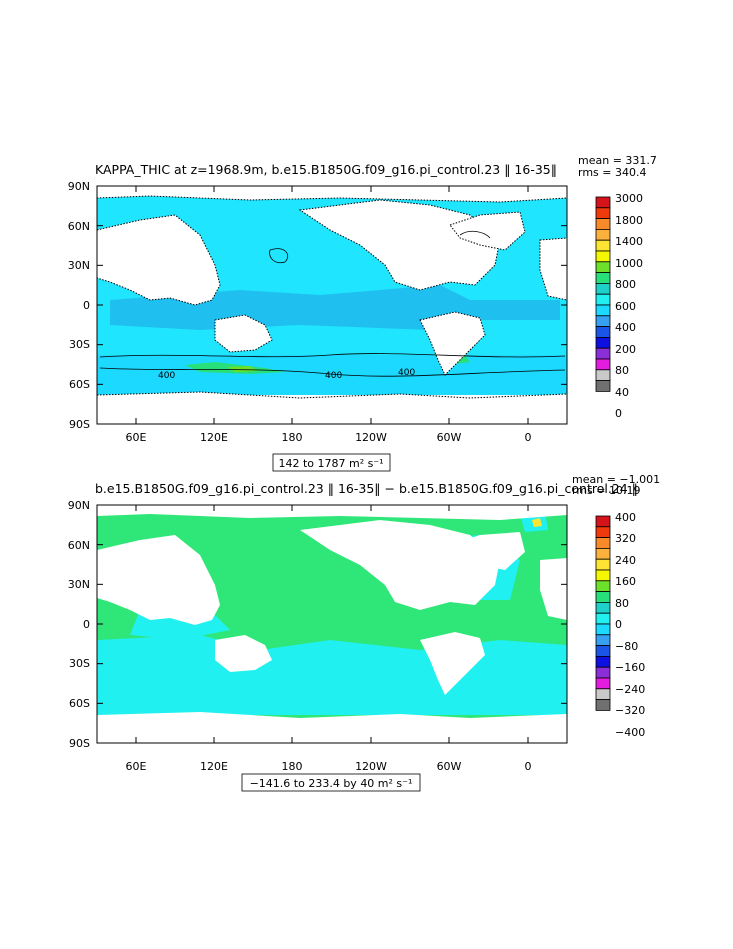  I want to click on colorbar-label: −320, so click(630, 710).